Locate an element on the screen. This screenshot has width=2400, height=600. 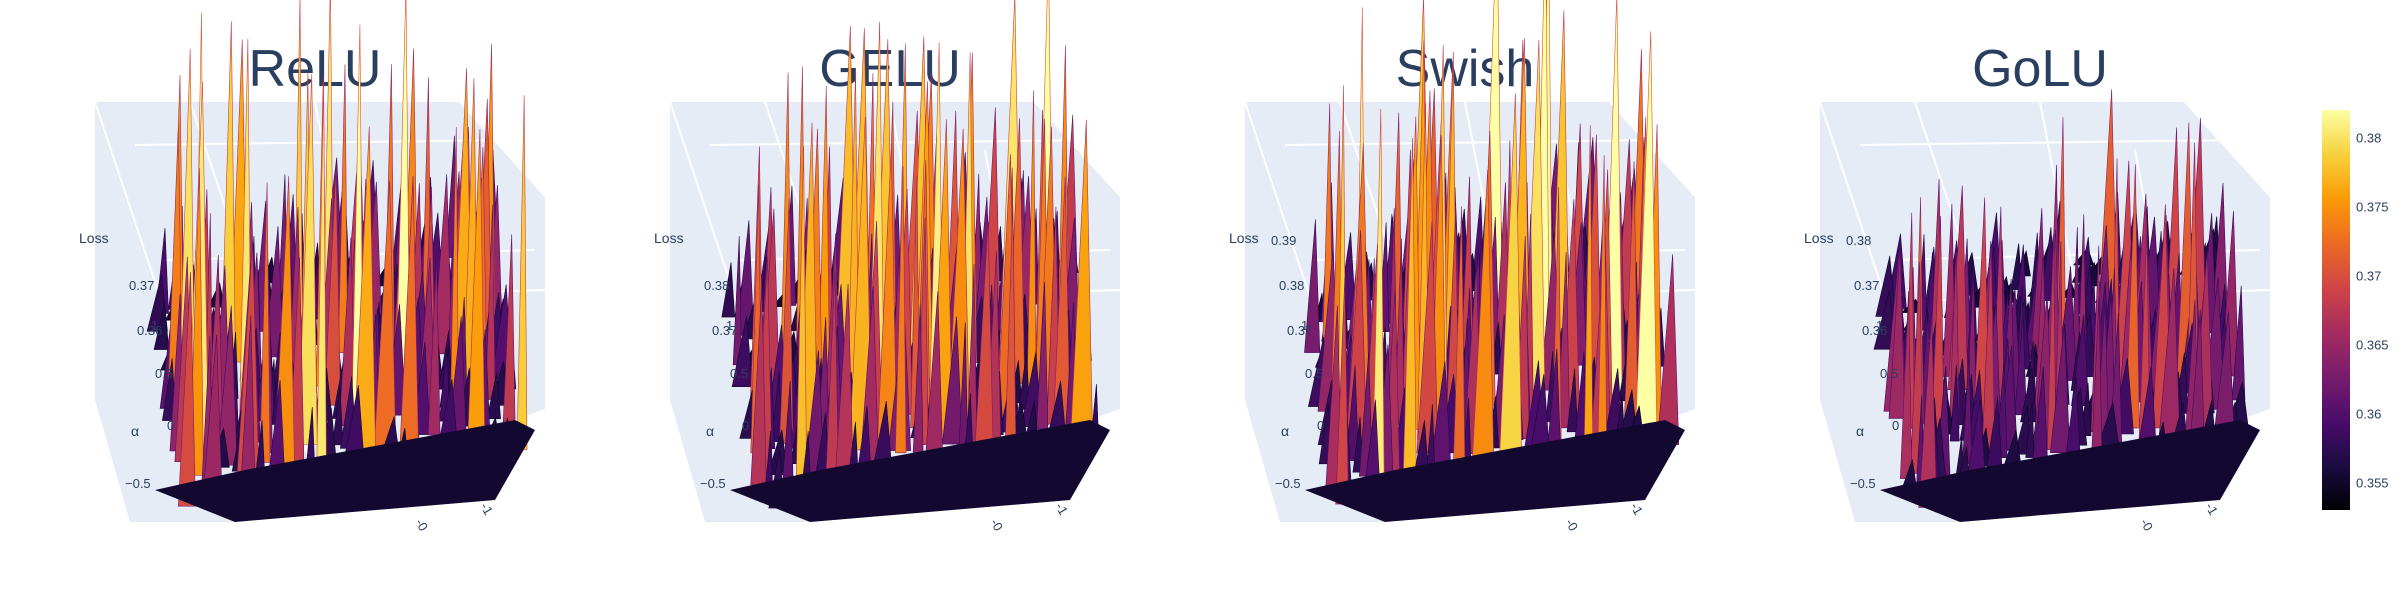
colorbar-tick-label: 0.355 is located at coordinates (2372, 482).